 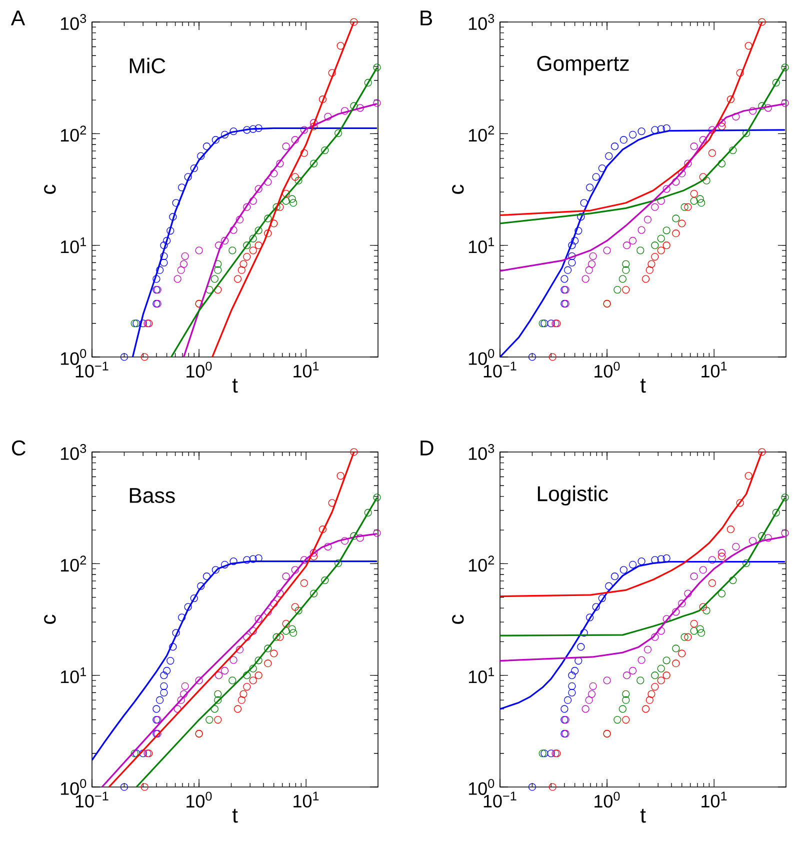 What do you see at coordinates (152, 495) in the screenshot?
I see `text: Bass` at bounding box center [152, 495].